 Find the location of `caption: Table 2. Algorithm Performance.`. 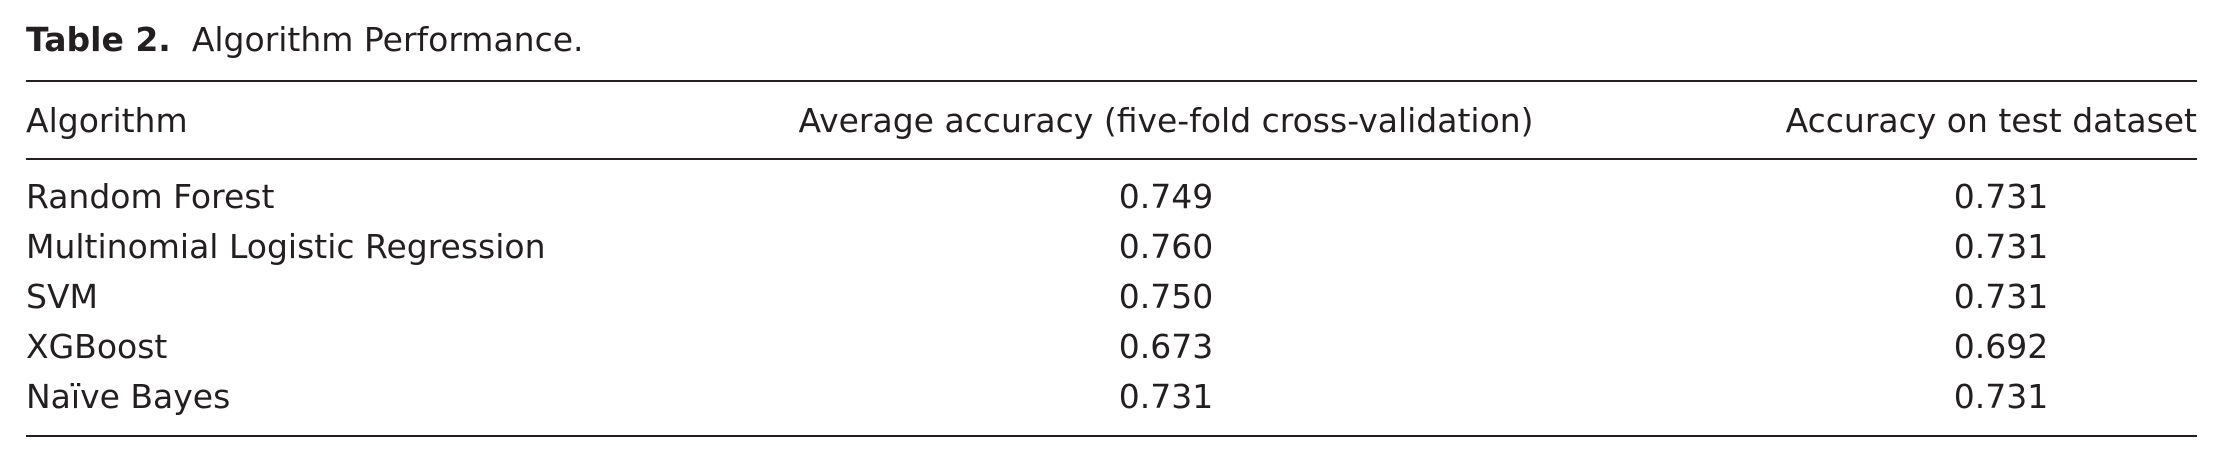

caption: Table 2. Algorithm Performance. is located at coordinates (305, 40).